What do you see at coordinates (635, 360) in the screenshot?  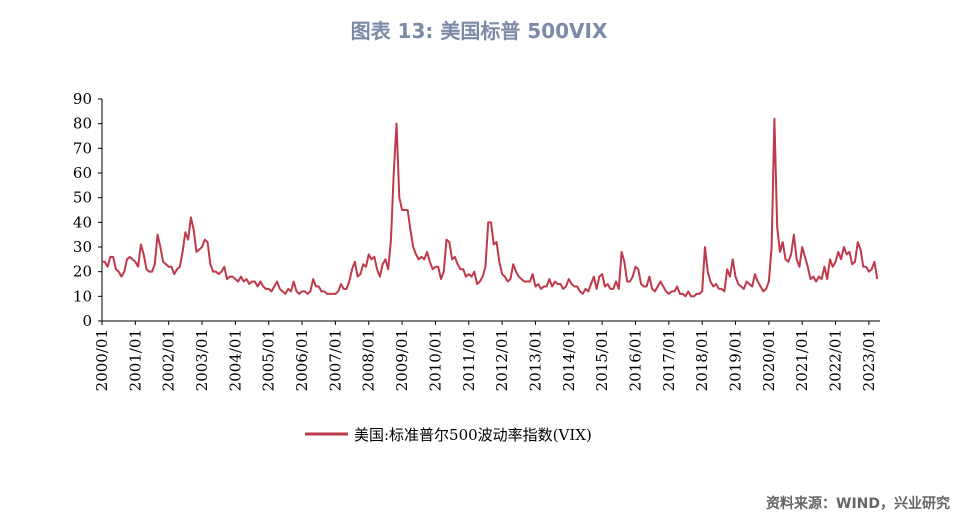 I see `x-tick-label: 2016/01` at bounding box center [635, 360].